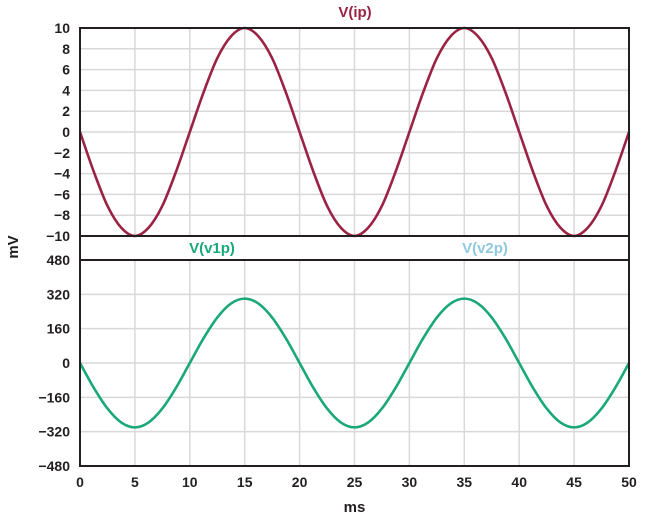 This screenshot has width=645, height=518. What do you see at coordinates (410, 482) in the screenshot?
I see `x-tick-label: 30` at bounding box center [410, 482].